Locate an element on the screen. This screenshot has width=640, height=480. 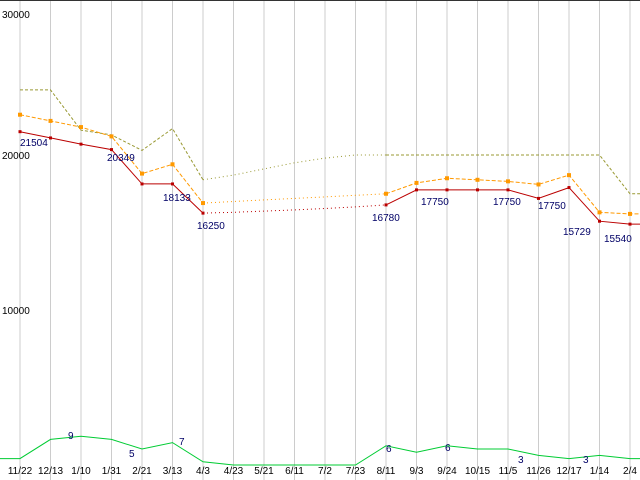
price-value-label: 16780 is located at coordinates (386, 218).